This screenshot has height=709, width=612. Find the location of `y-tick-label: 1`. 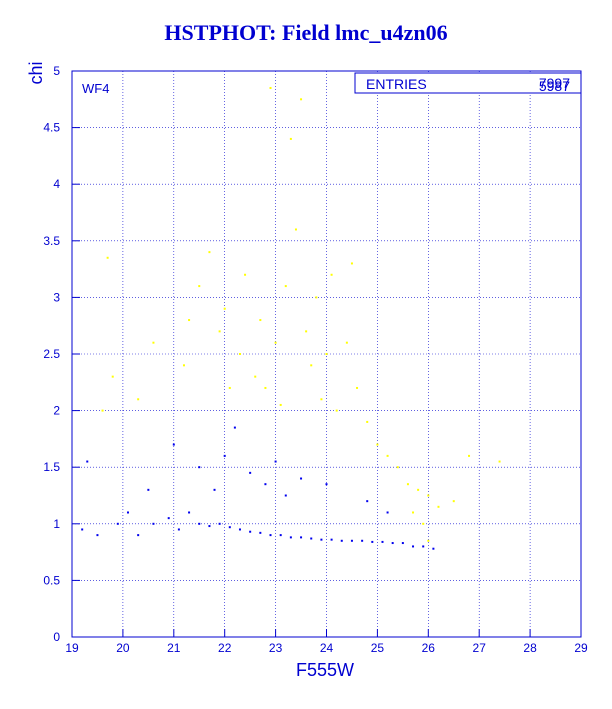

y-tick-label: 1 is located at coordinates (56, 524).